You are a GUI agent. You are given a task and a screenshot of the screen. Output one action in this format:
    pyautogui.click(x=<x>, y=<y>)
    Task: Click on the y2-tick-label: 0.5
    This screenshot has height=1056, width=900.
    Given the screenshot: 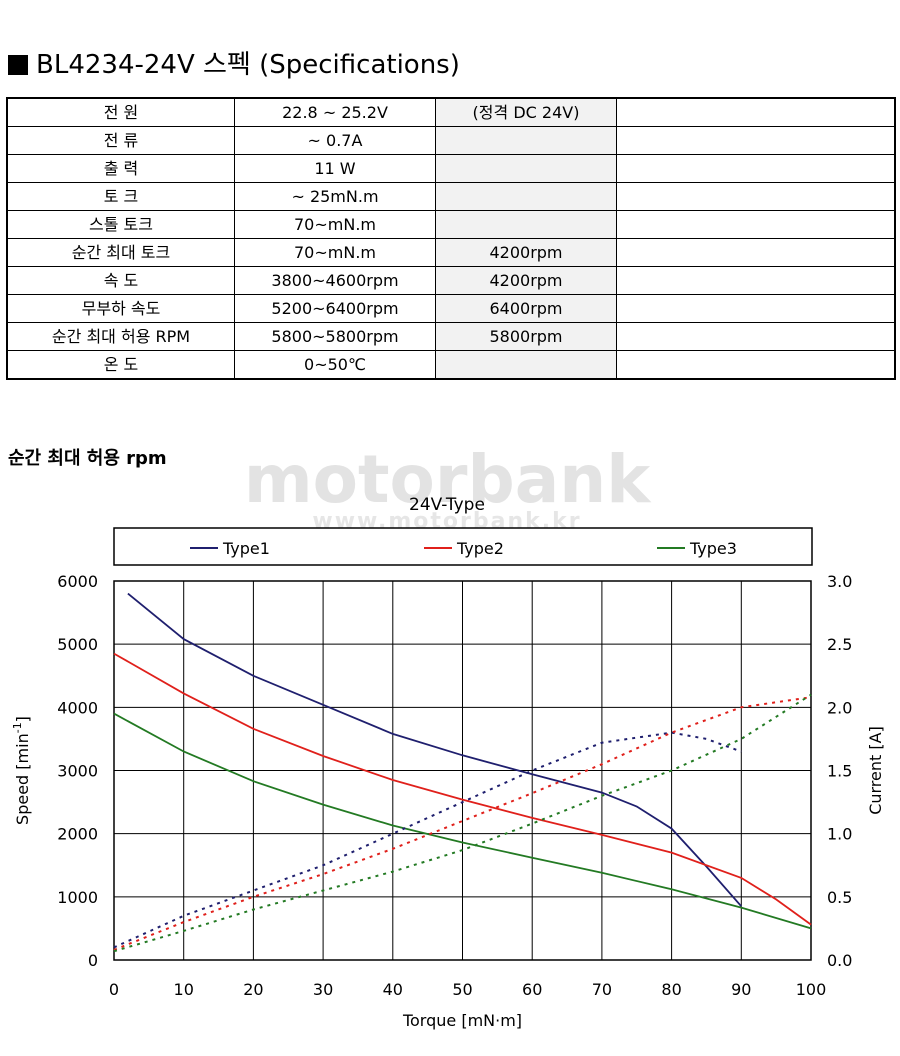 What is the action you would take?
    pyautogui.click(x=839, y=897)
    